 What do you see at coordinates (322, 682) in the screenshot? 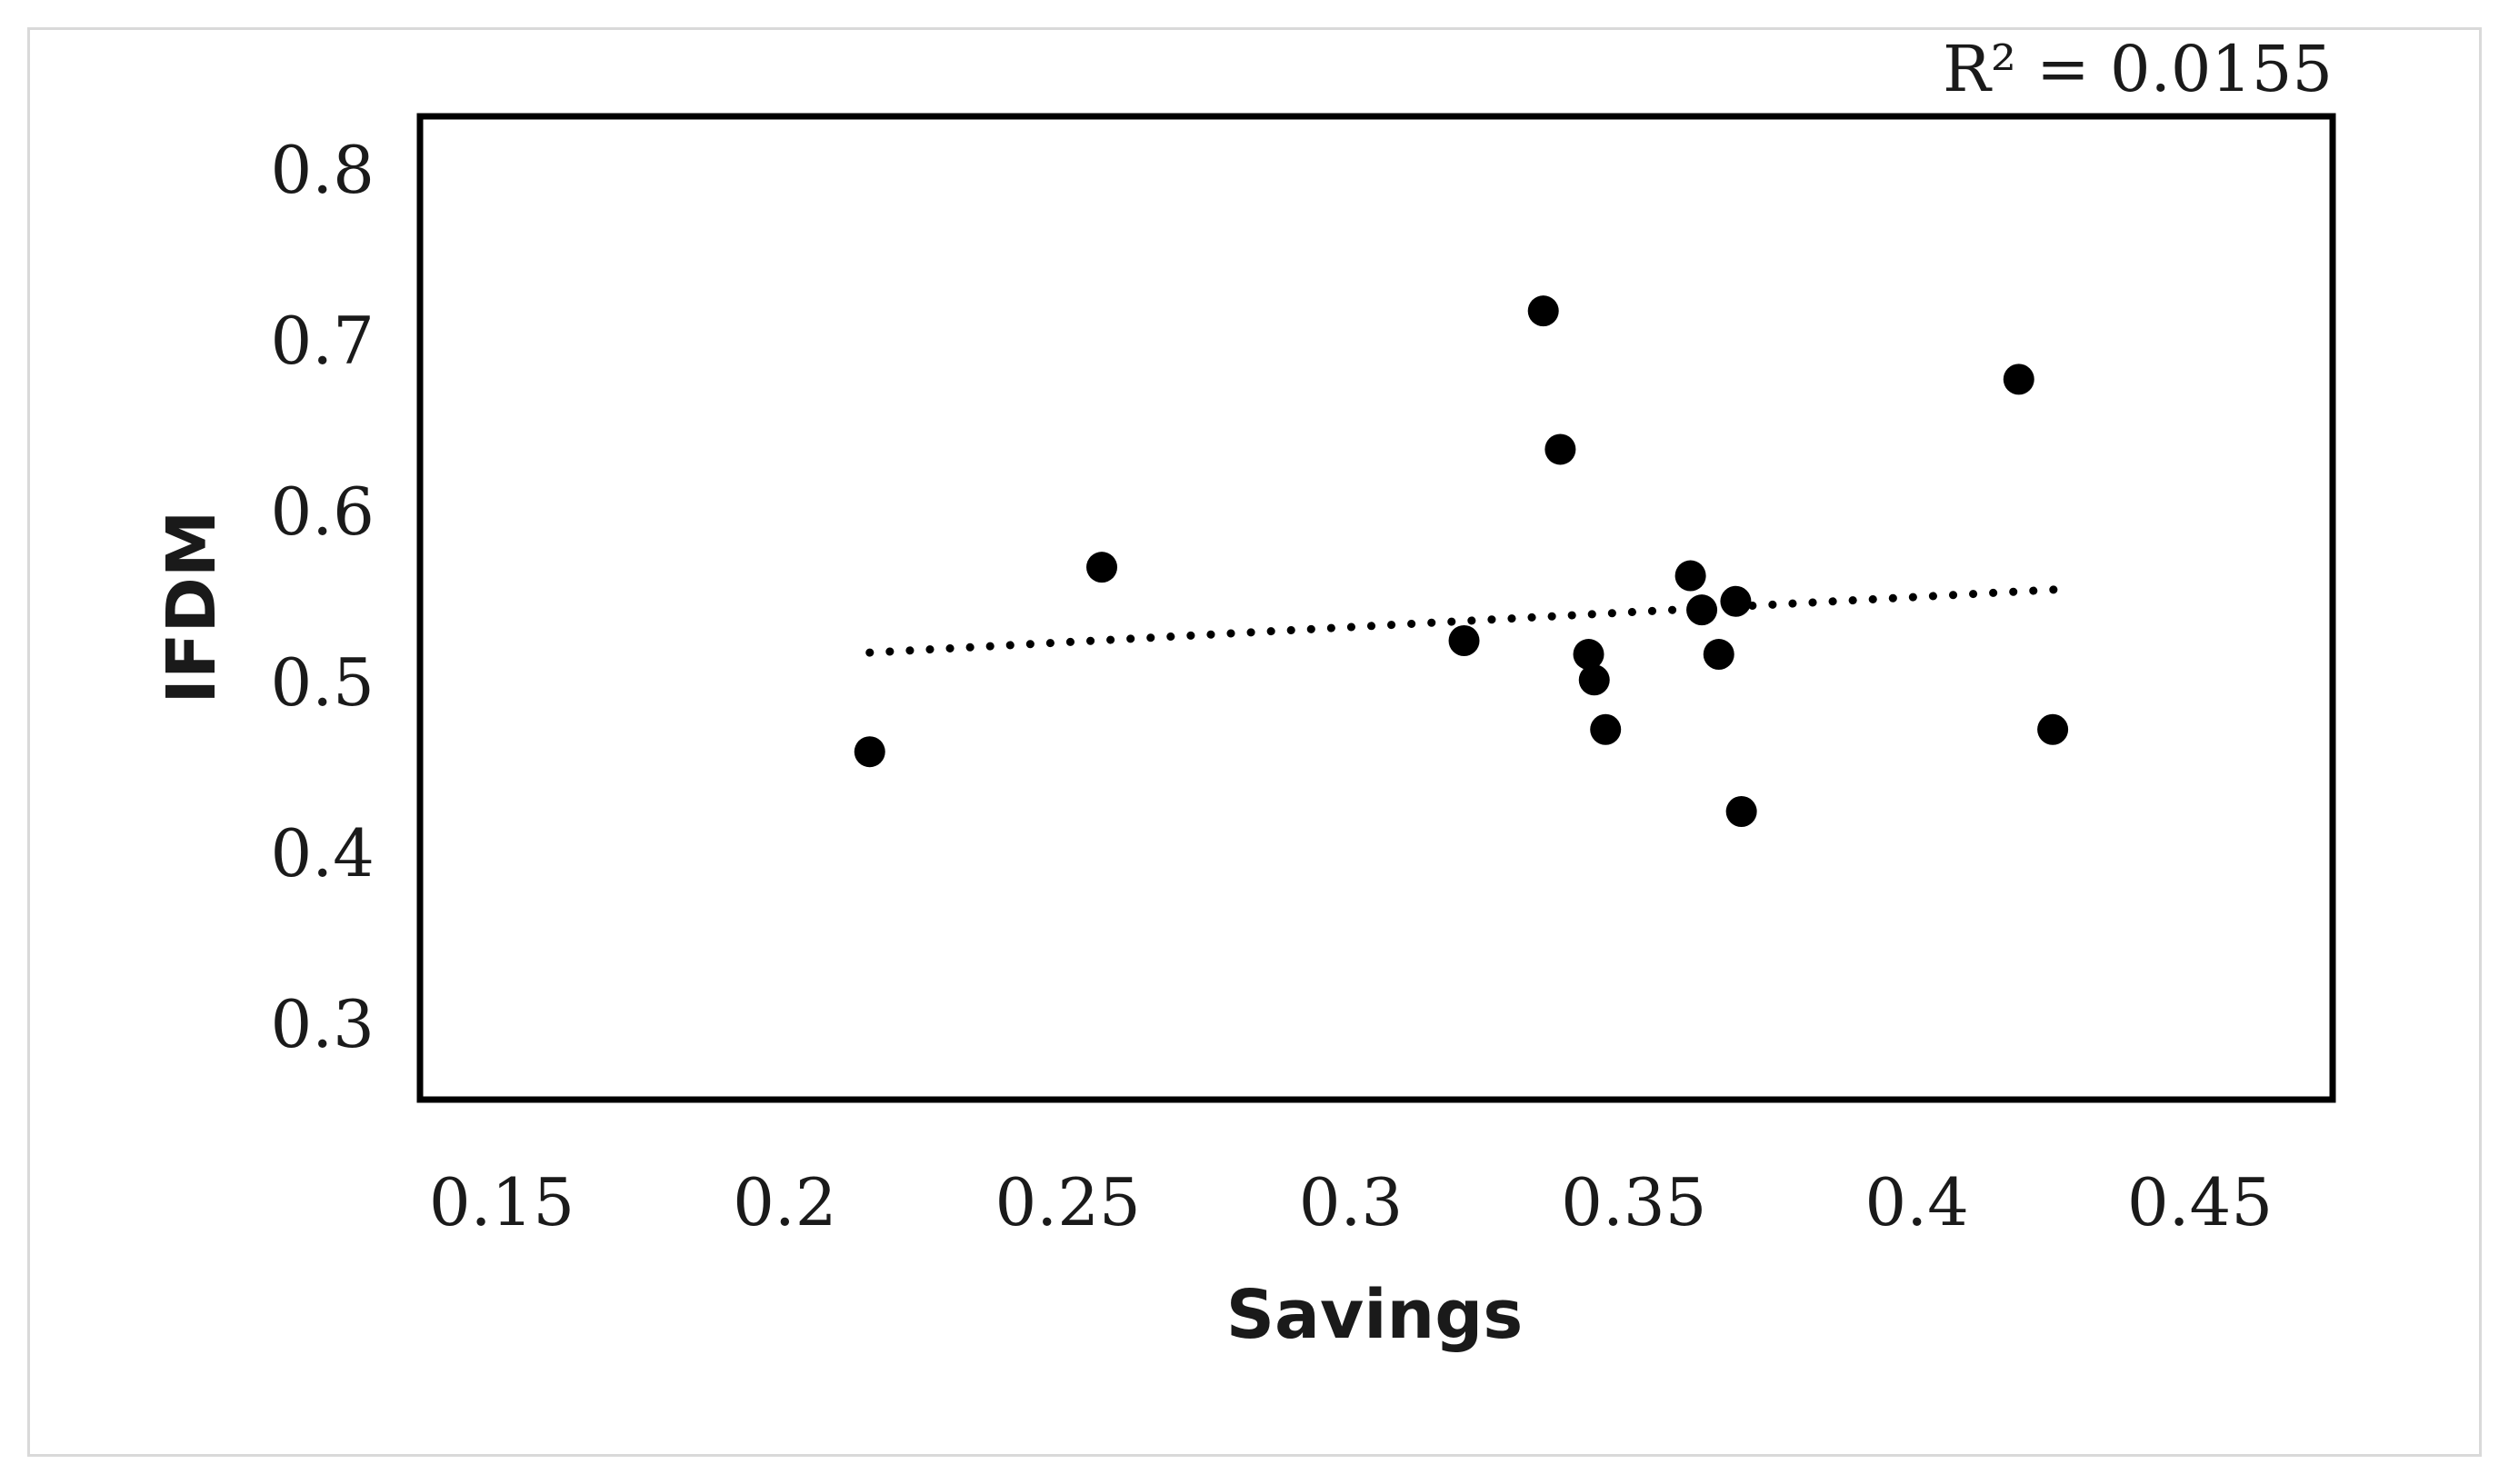
I see `y-tick-label: 0.5` at bounding box center [322, 682].